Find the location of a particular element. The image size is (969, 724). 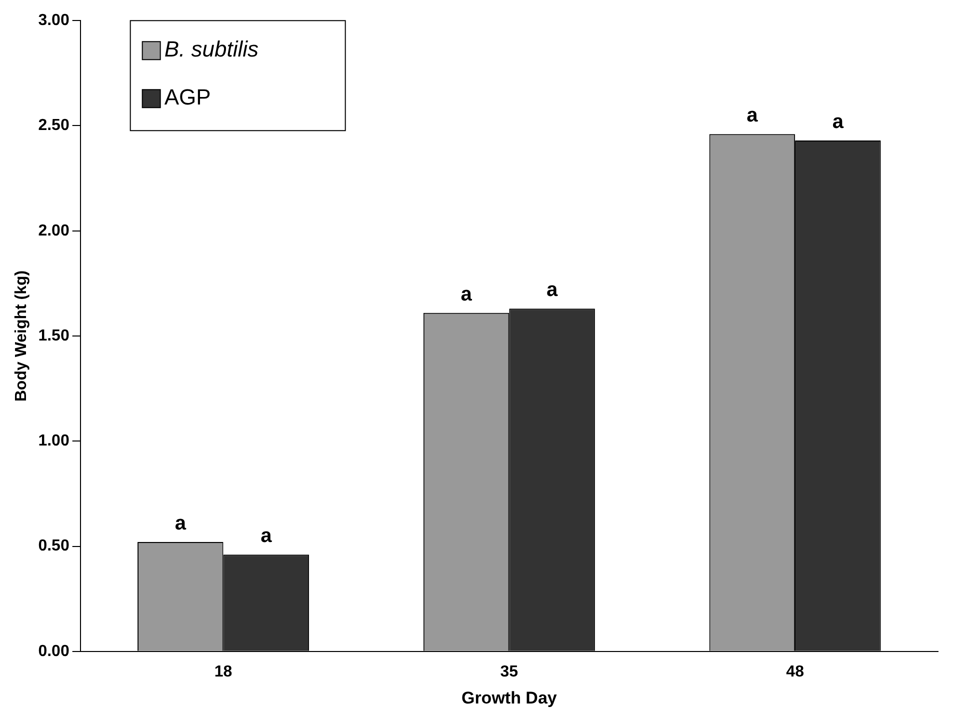

y-axis-title: Body Weight (kg) is located at coordinates (21, 336).